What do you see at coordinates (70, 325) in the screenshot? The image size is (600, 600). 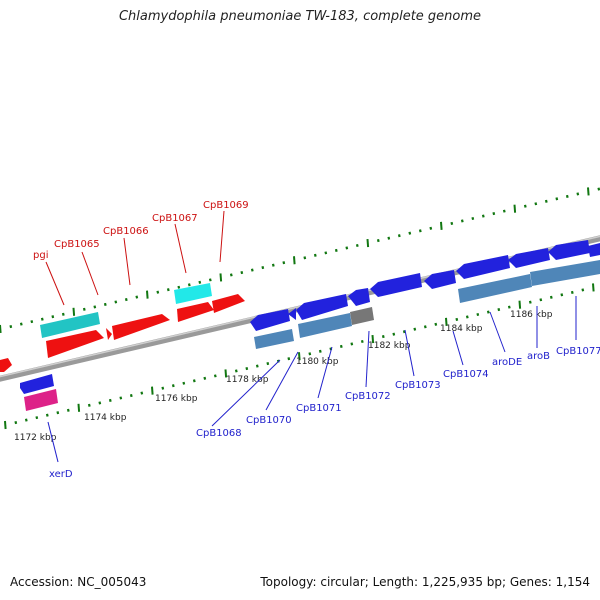 I see `gene-arrow-cpb1065-rna` at bounding box center [70, 325].